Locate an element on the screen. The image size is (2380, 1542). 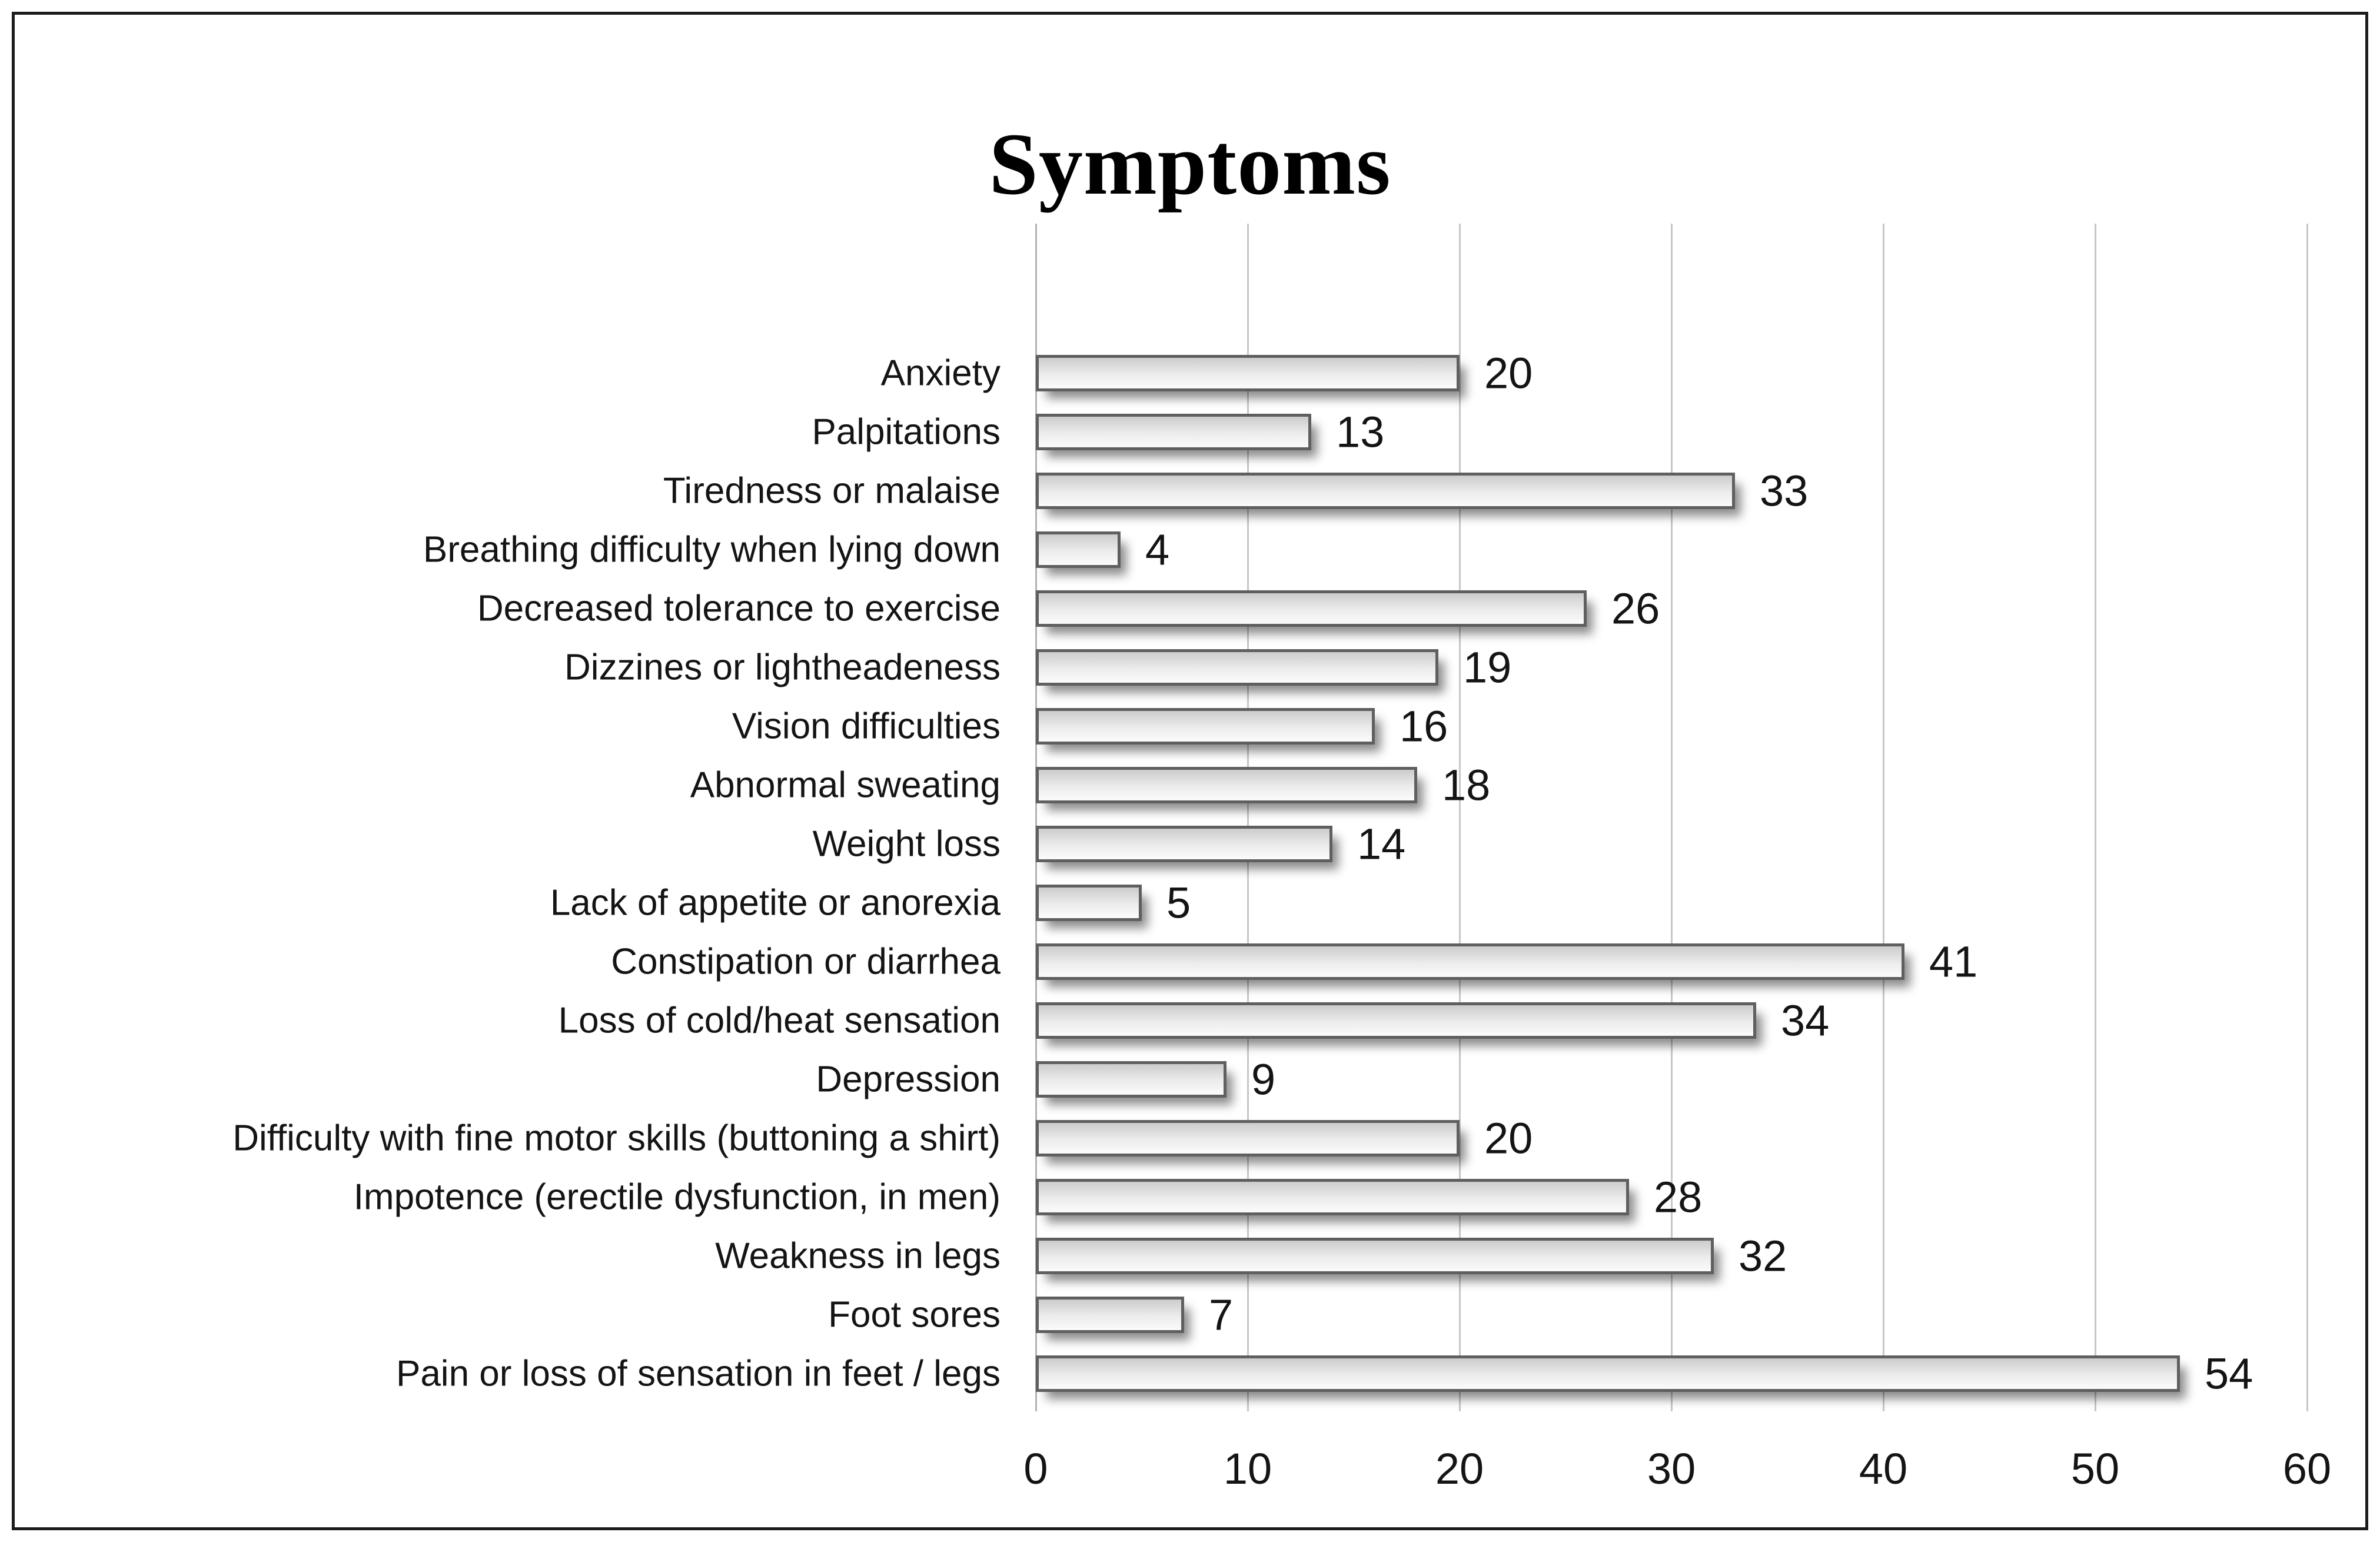
category-label: Vision difficulties is located at coordinates (866, 726).